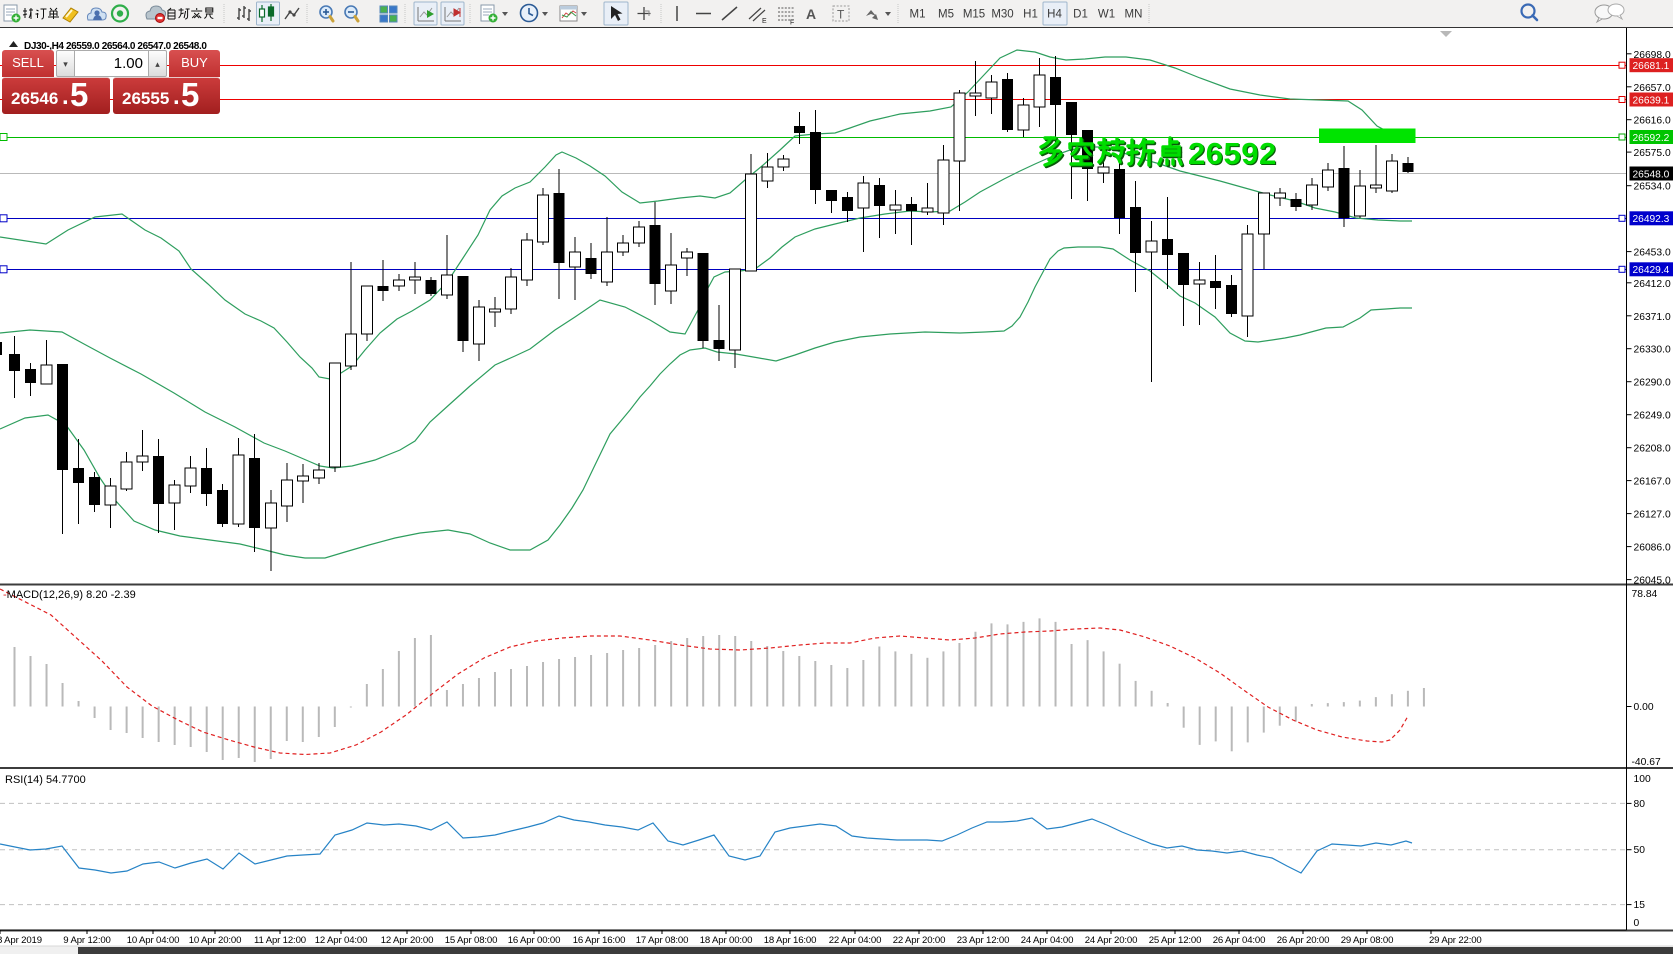  I want to click on svg-text: 25 Apr 12:00, so click(1175, 940).